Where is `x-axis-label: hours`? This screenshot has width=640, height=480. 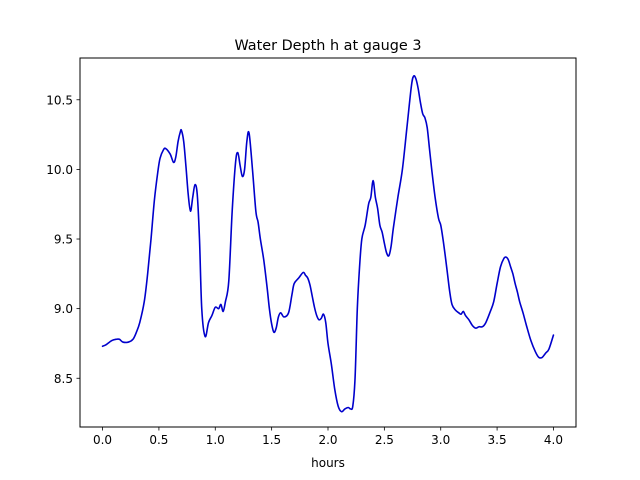
x-axis-label: hours is located at coordinates (328, 463).